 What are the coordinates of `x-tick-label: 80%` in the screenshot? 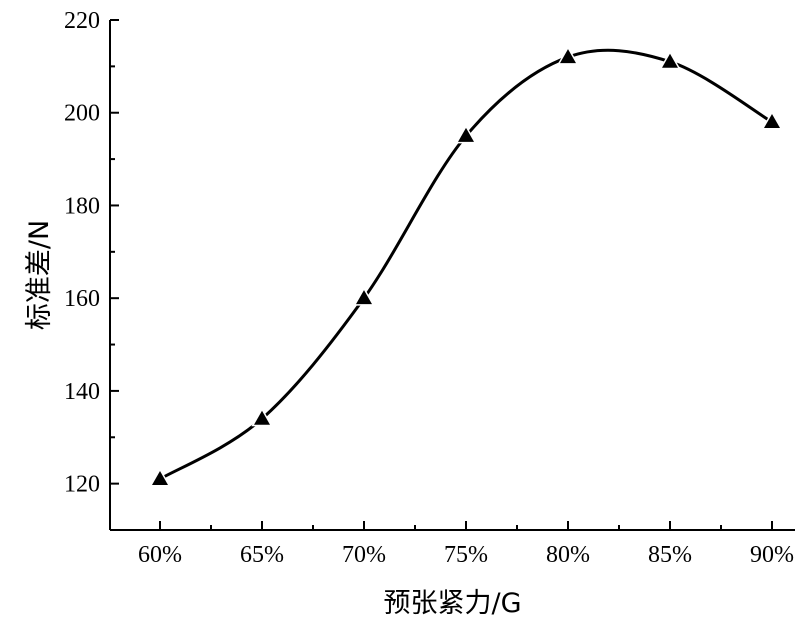 It's located at (568, 555).